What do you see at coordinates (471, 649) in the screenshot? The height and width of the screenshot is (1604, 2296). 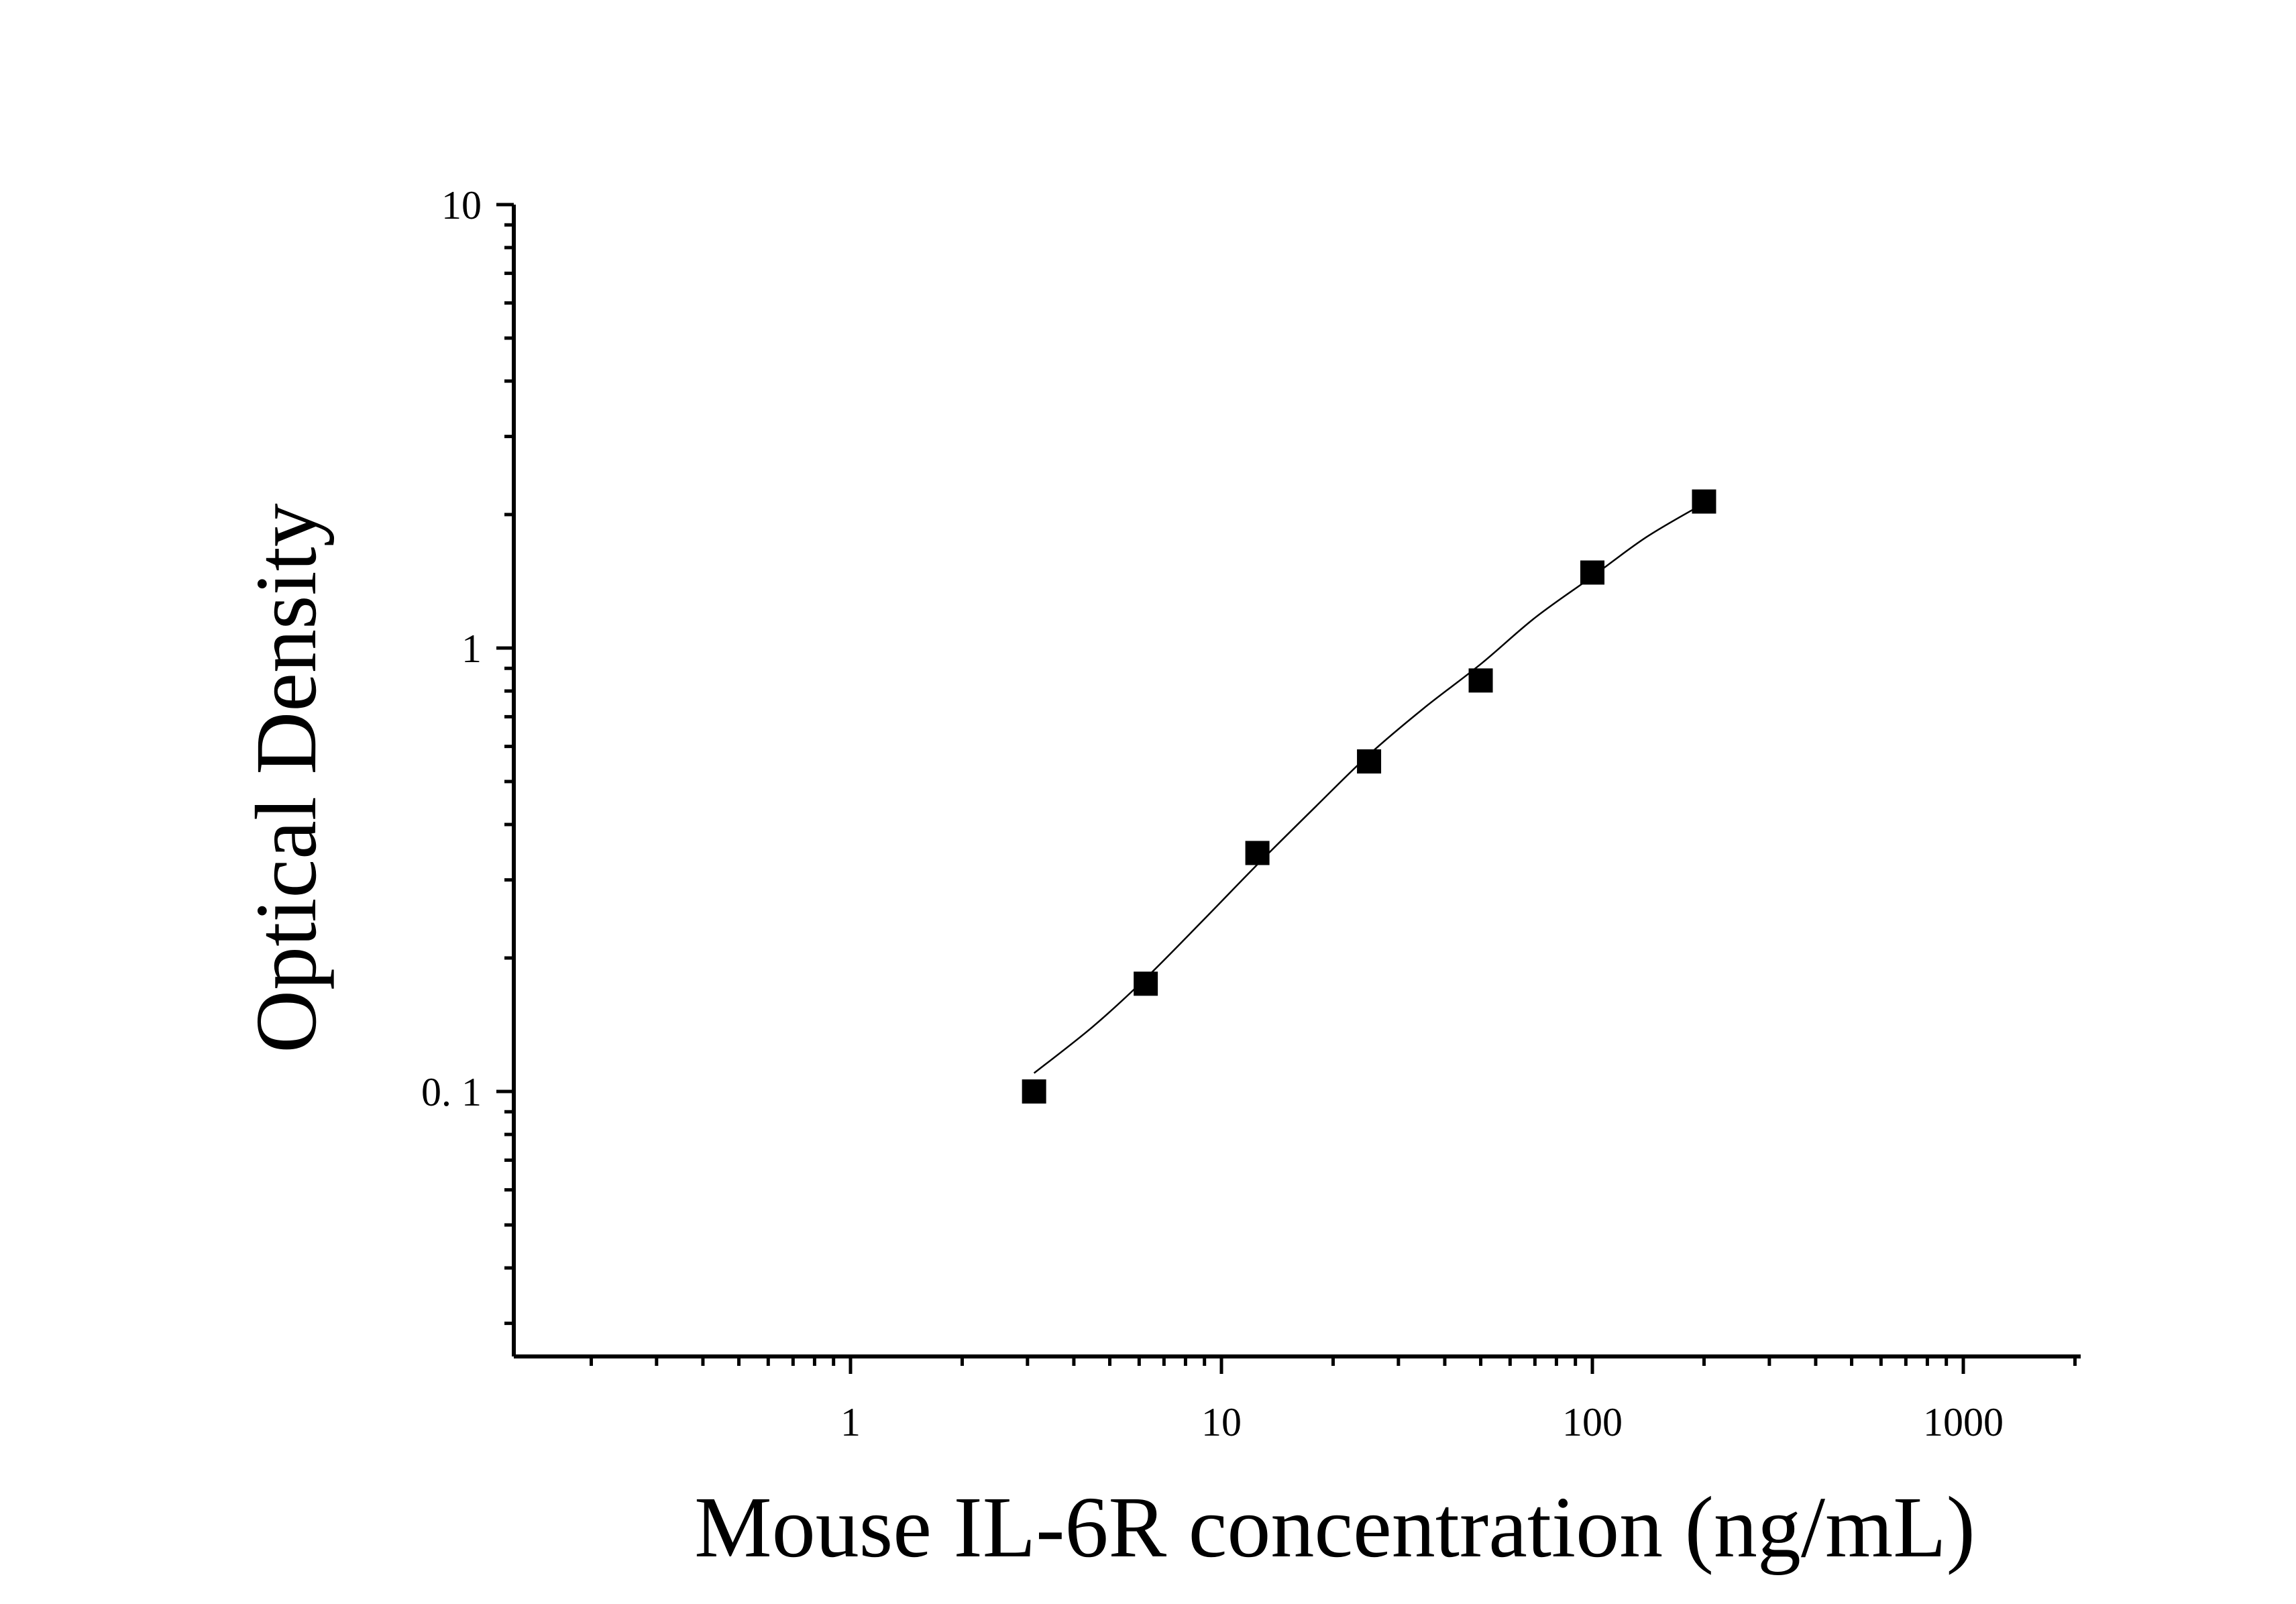 I see `y-tick-label: 1` at bounding box center [471, 649].